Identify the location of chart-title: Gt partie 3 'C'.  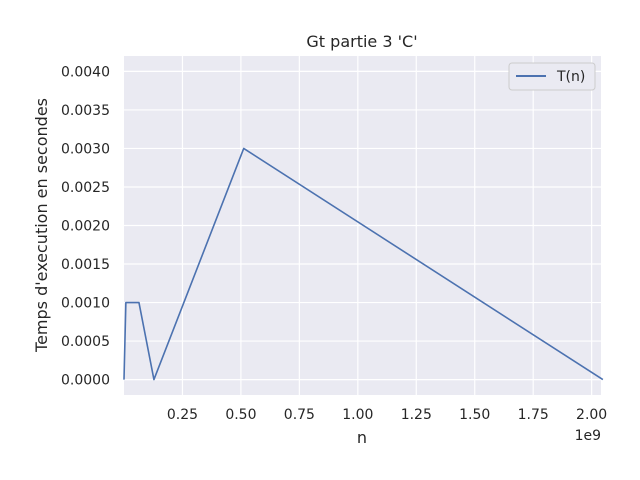
(361, 41).